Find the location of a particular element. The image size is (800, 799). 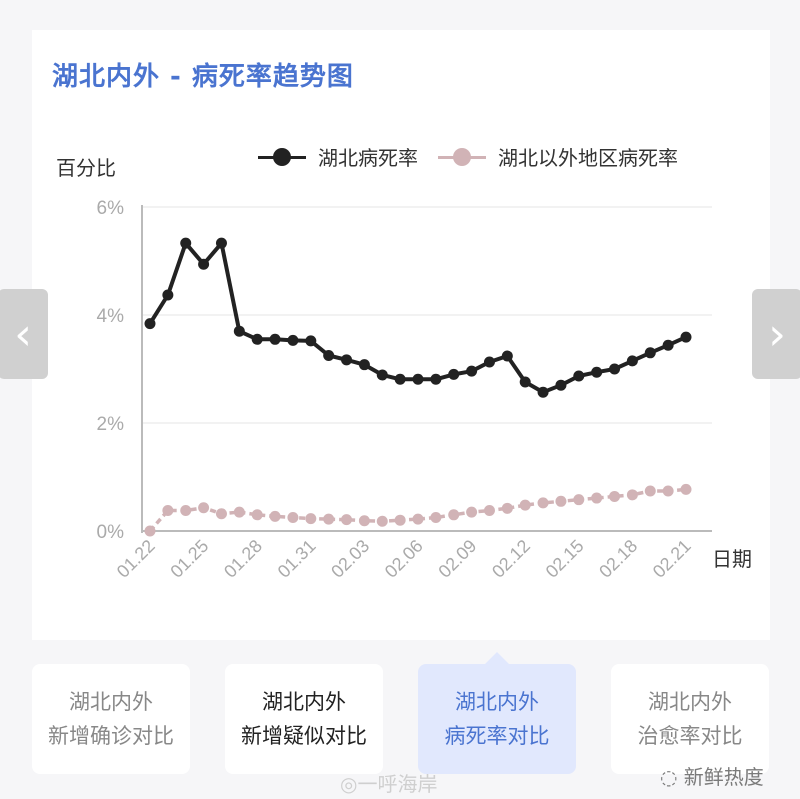

svg-text: 0% is located at coordinates (111, 532).